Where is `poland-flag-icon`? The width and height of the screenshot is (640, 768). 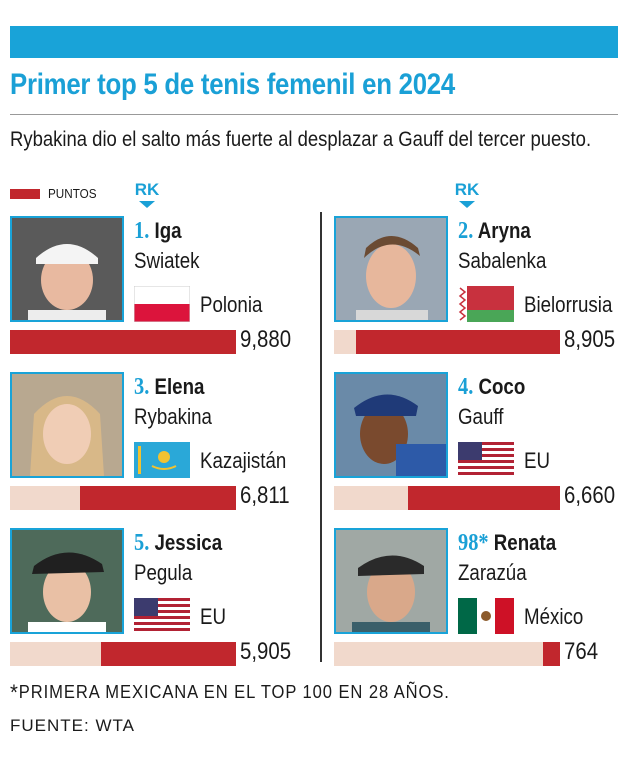 poland-flag-icon is located at coordinates (162, 304).